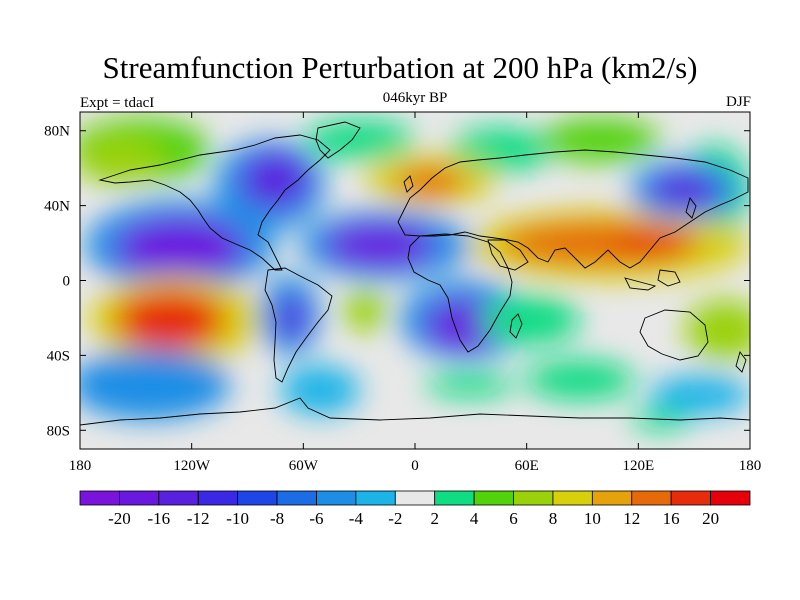 Image resolution: width=800 pixels, height=600 pixels. What do you see at coordinates (57, 207) in the screenshot?
I see `lat-tick-label: 40N` at bounding box center [57, 207].